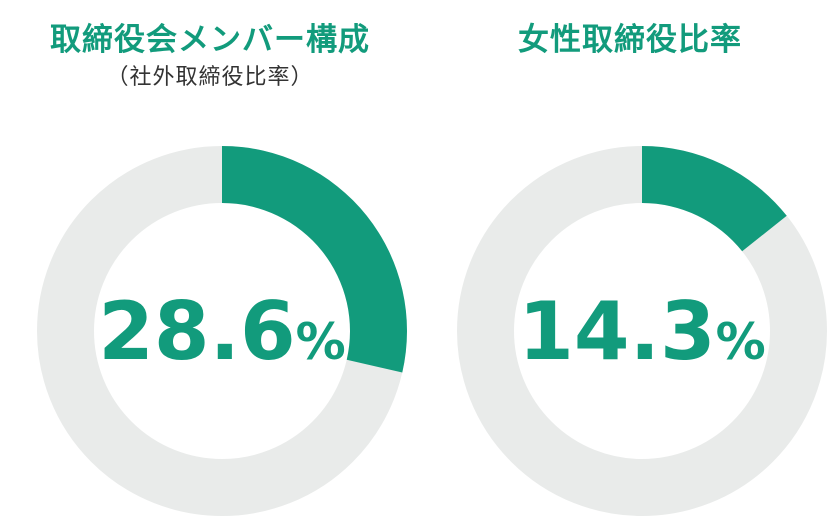 This screenshot has height=516, width=840. What do you see at coordinates (616, 331) in the screenshot?
I see `center-value-number: 14.3` at bounding box center [616, 331].